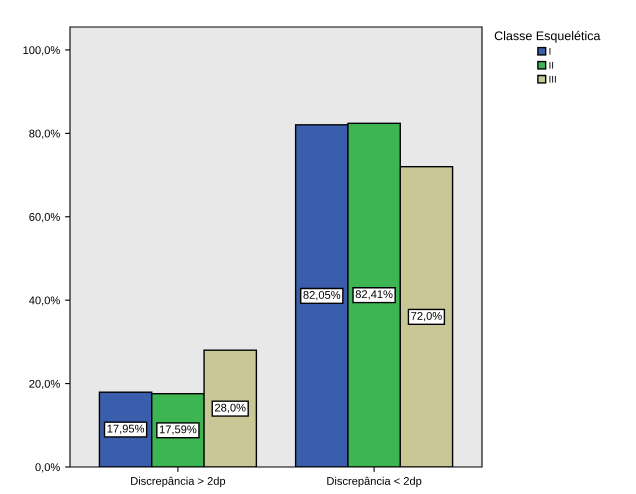  What do you see at coordinates (374, 295) in the screenshot?
I see `data-label: 82,41%` at bounding box center [374, 295].